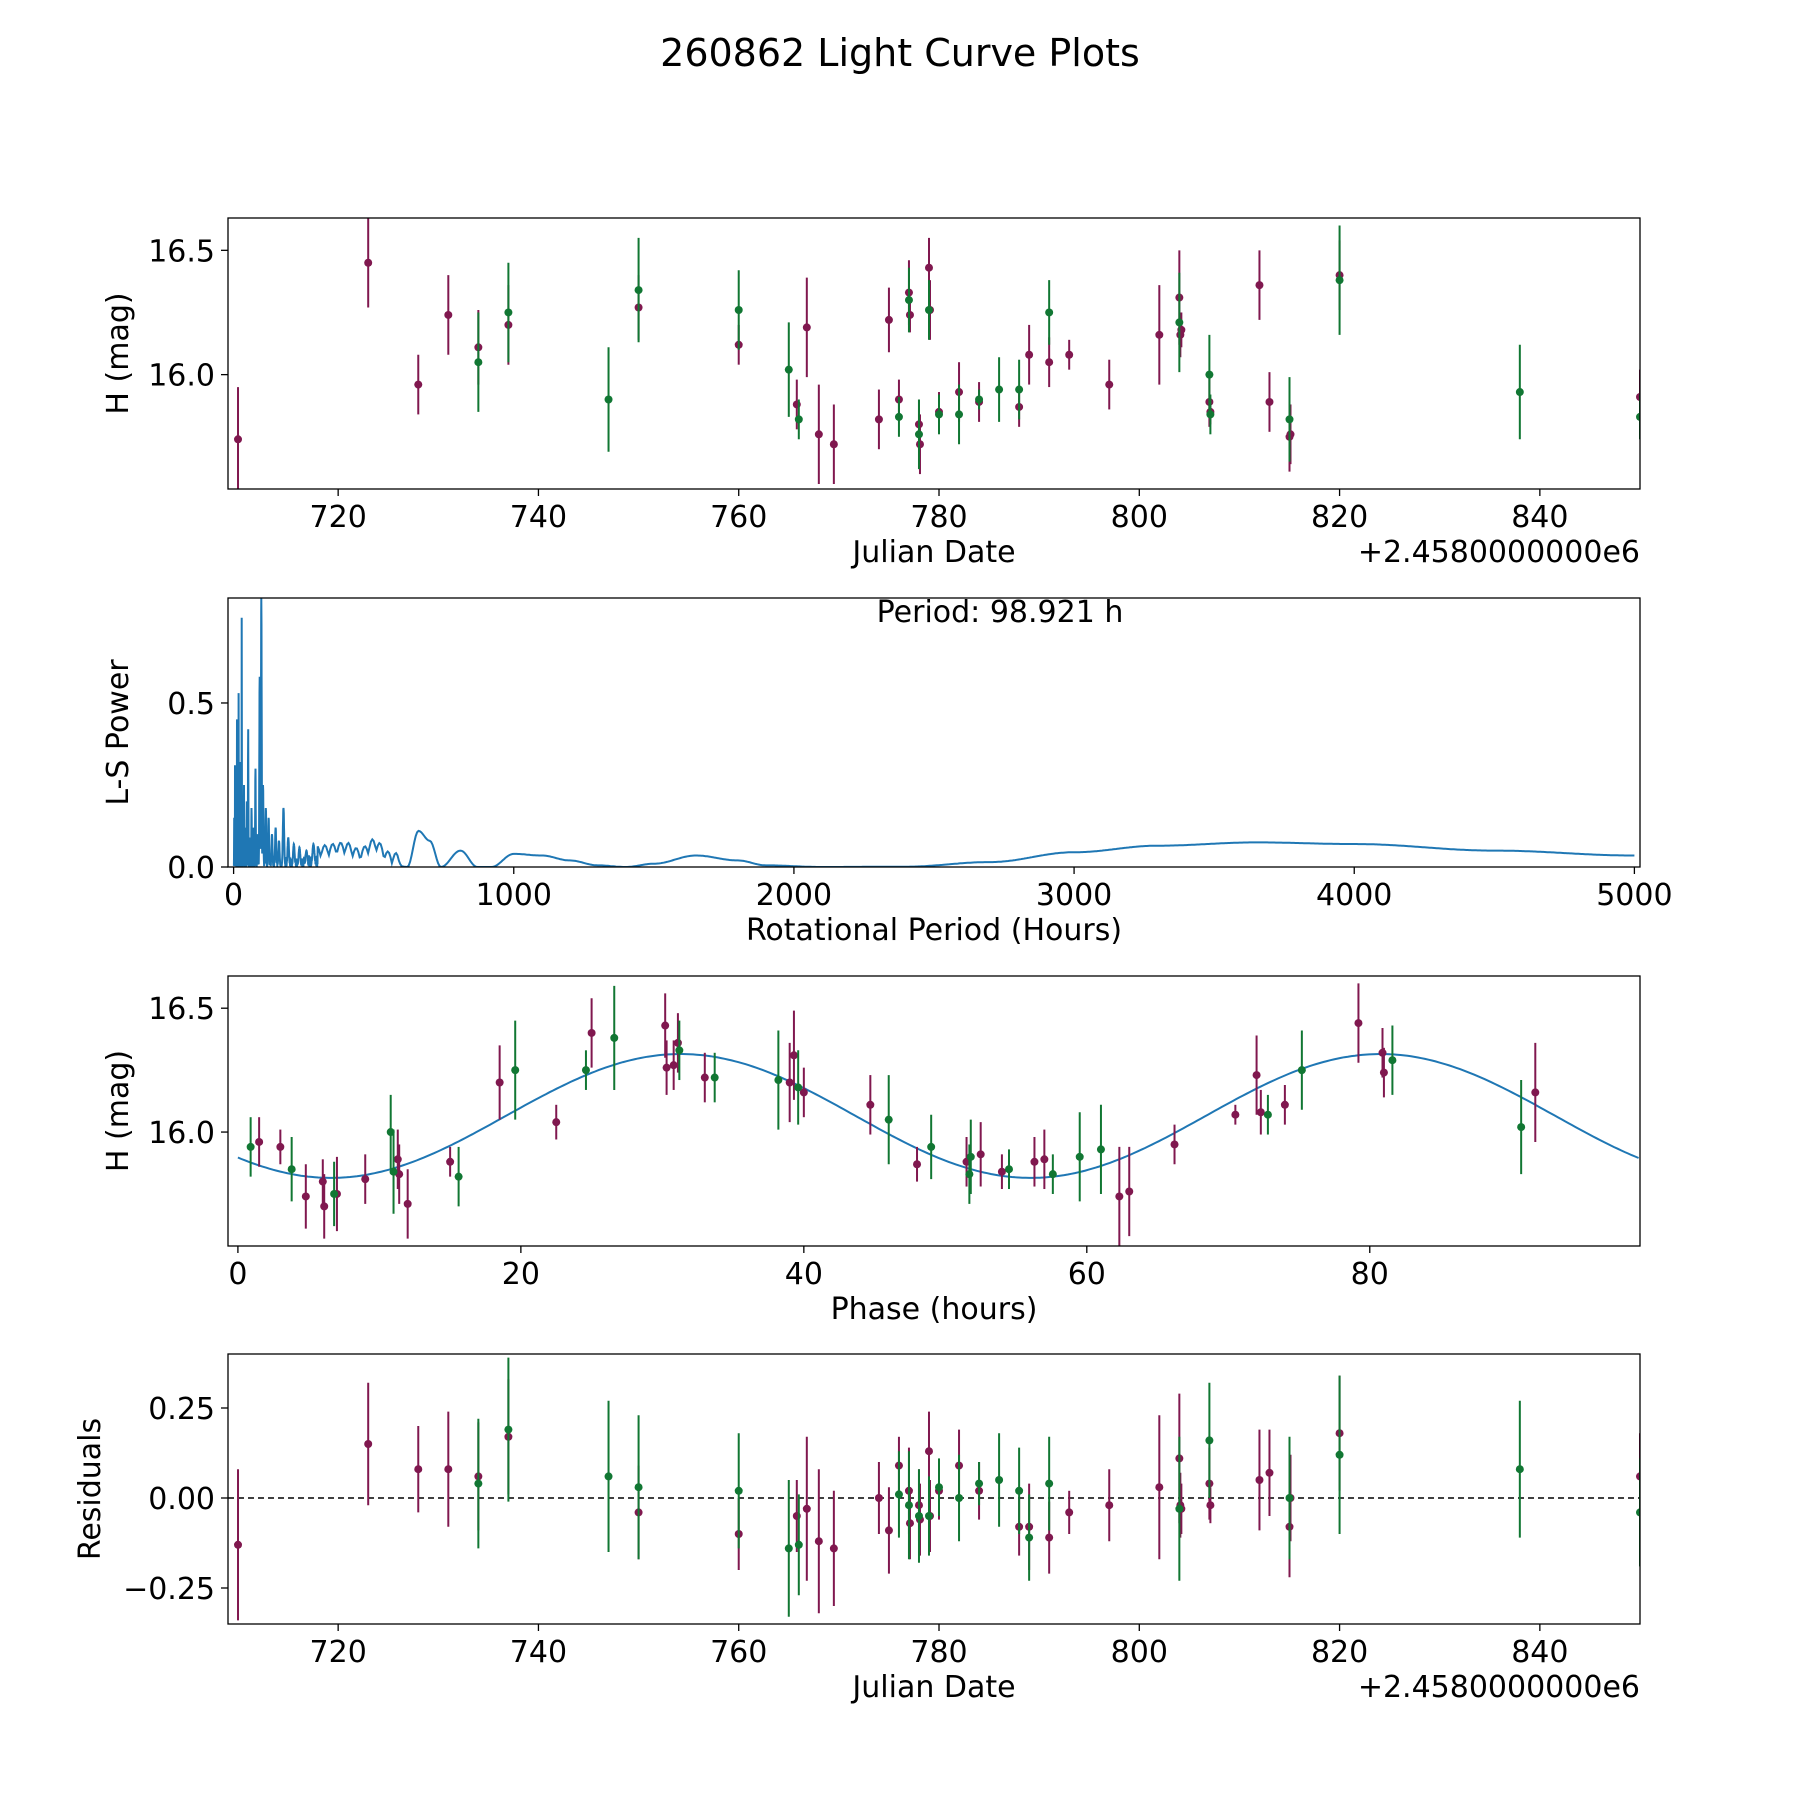  Describe the element at coordinates (338, 1652) in the screenshot. I see `x-tick-label: 720` at that location.